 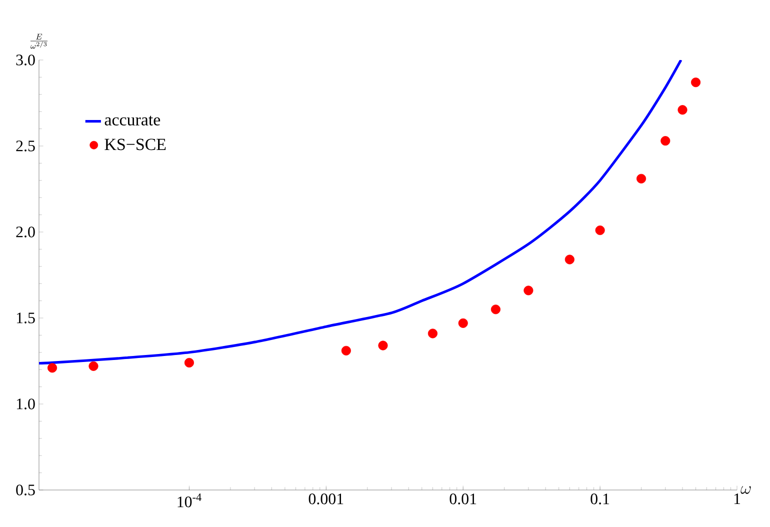 What do you see at coordinates (25, 146) in the screenshot?
I see `y-tick-label: 2.5` at bounding box center [25, 146].